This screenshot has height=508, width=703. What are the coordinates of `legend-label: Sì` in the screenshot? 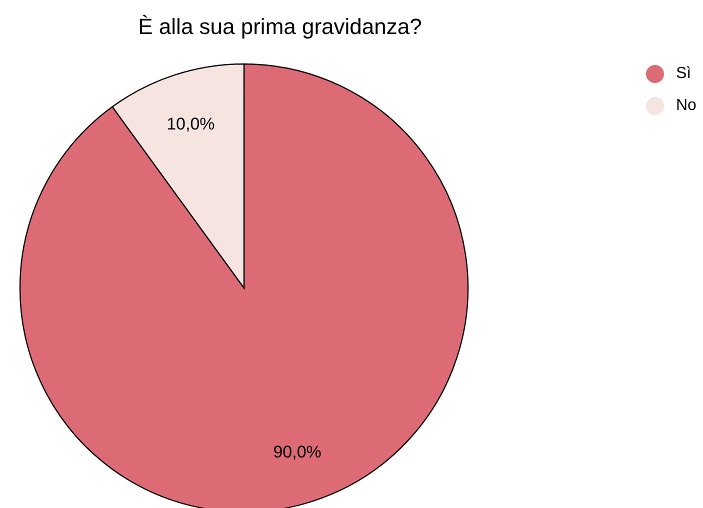 It's located at (684, 74).